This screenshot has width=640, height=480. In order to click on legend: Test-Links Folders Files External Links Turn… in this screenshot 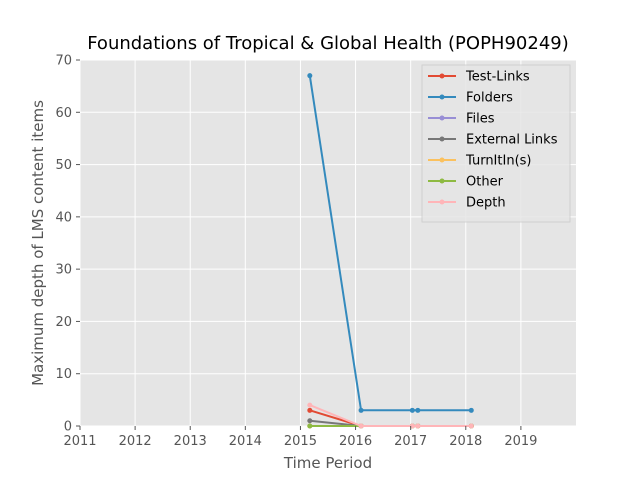, I will do `click(496, 143)`.